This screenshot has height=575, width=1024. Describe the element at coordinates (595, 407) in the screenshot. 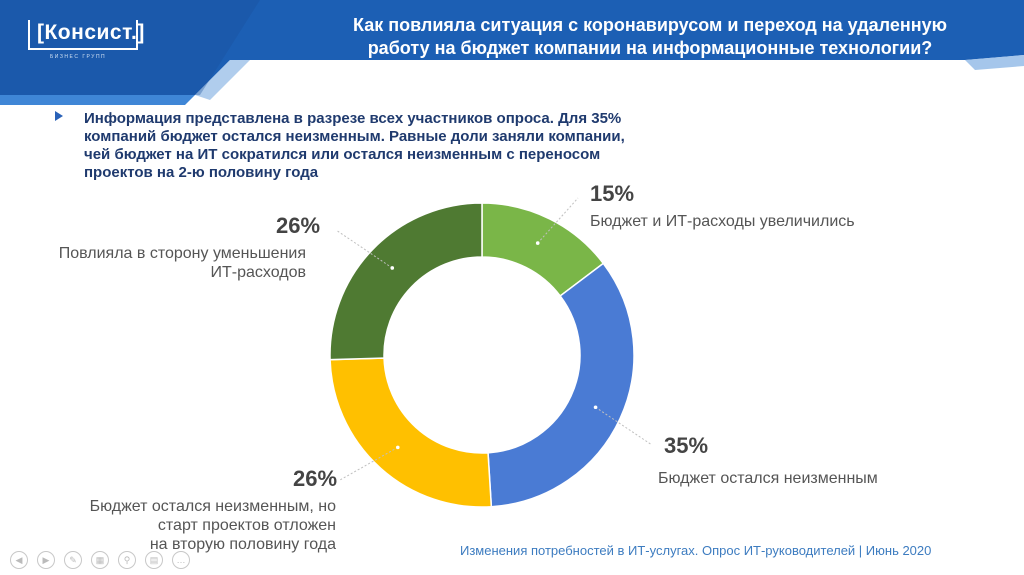

I see `leader-dot-unchanged` at that location.